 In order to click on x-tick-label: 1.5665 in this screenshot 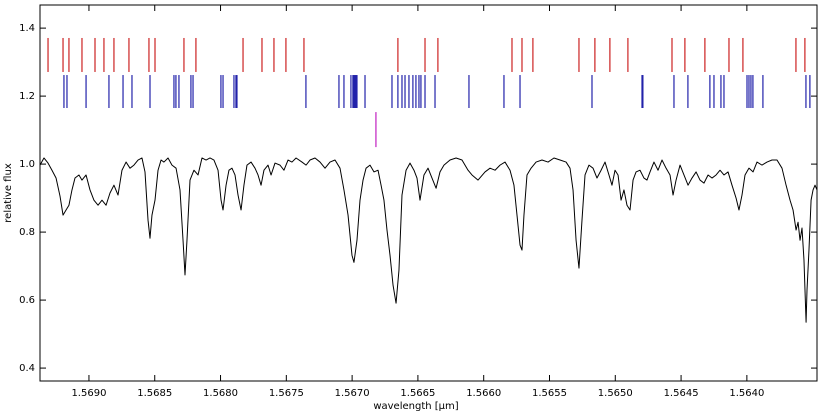, I will do `click(417, 393)`.